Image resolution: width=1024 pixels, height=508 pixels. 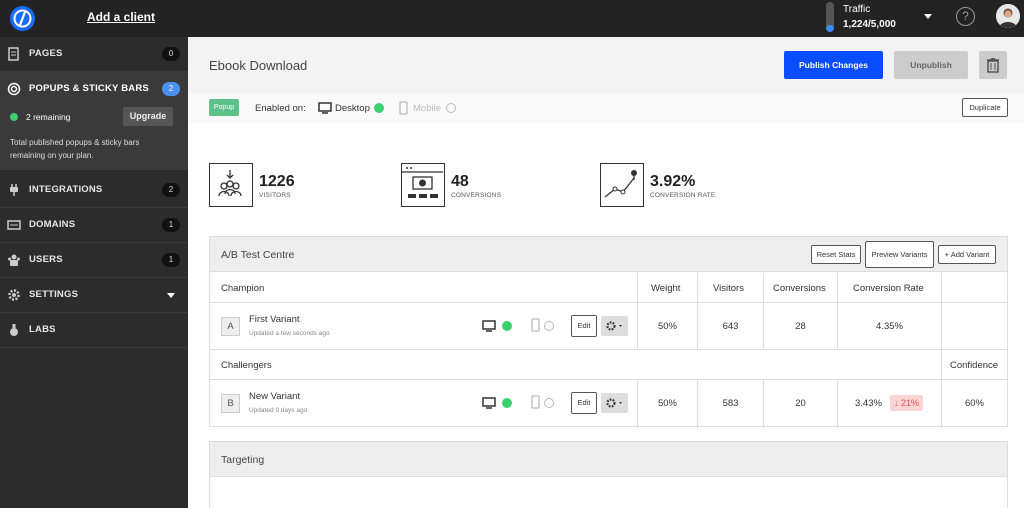 I want to click on weight-column-header: Weight, so click(x=666, y=288).